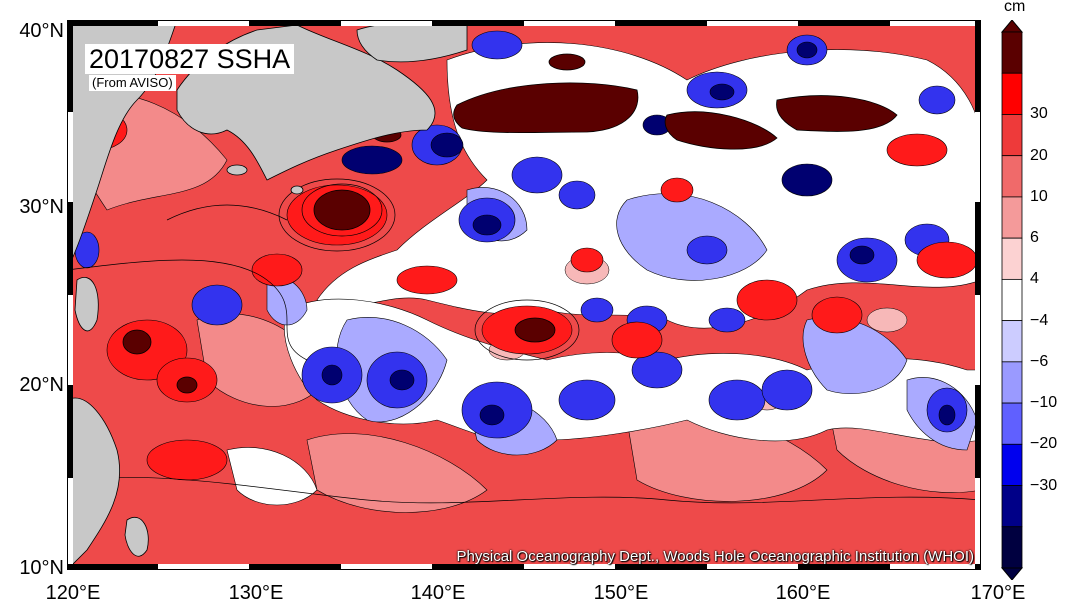 The image size is (1072, 606). I want to click on lon-label-170: 170°E, so click(998, 593).